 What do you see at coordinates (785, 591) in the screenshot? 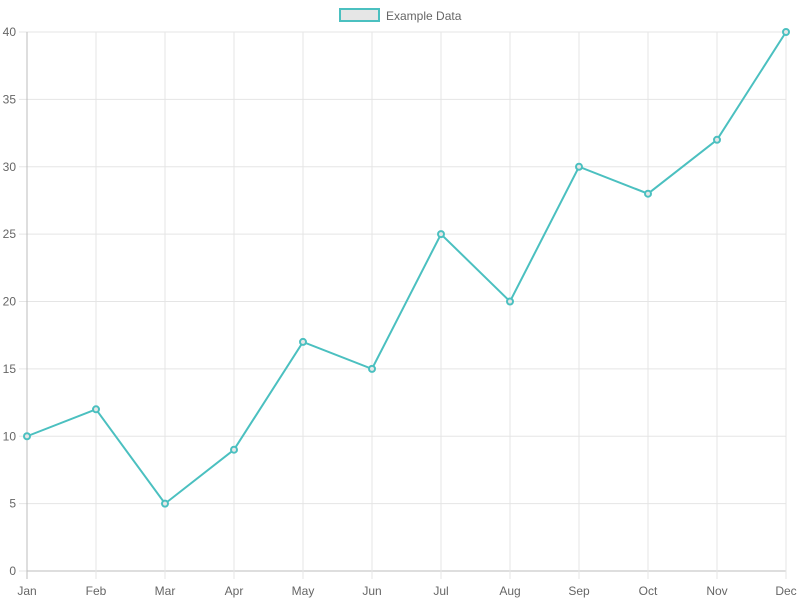
I see `x-tick-label: Dec` at bounding box center [785, 591].